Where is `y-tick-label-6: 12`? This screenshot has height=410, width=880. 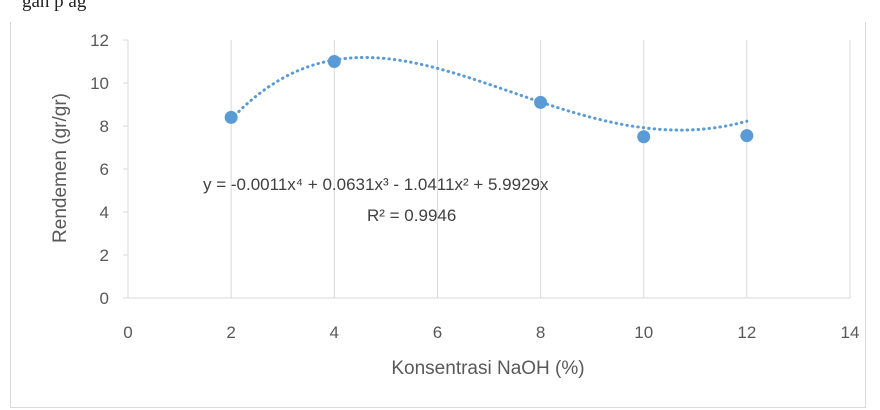 y-tick-label-6: 12 is located at coordinates (99, 40).